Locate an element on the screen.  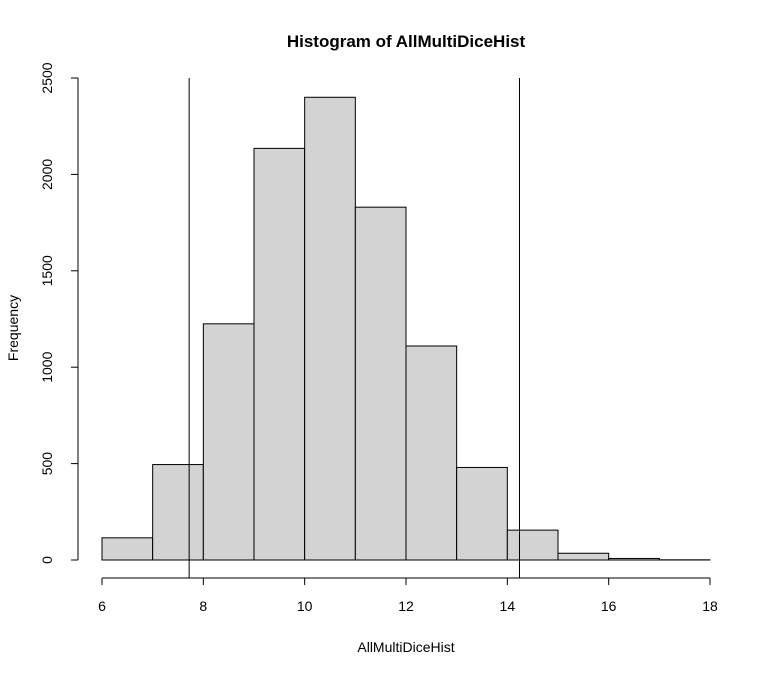
y-tick-label-2500: 2500 is located at coordinates (47, 77).